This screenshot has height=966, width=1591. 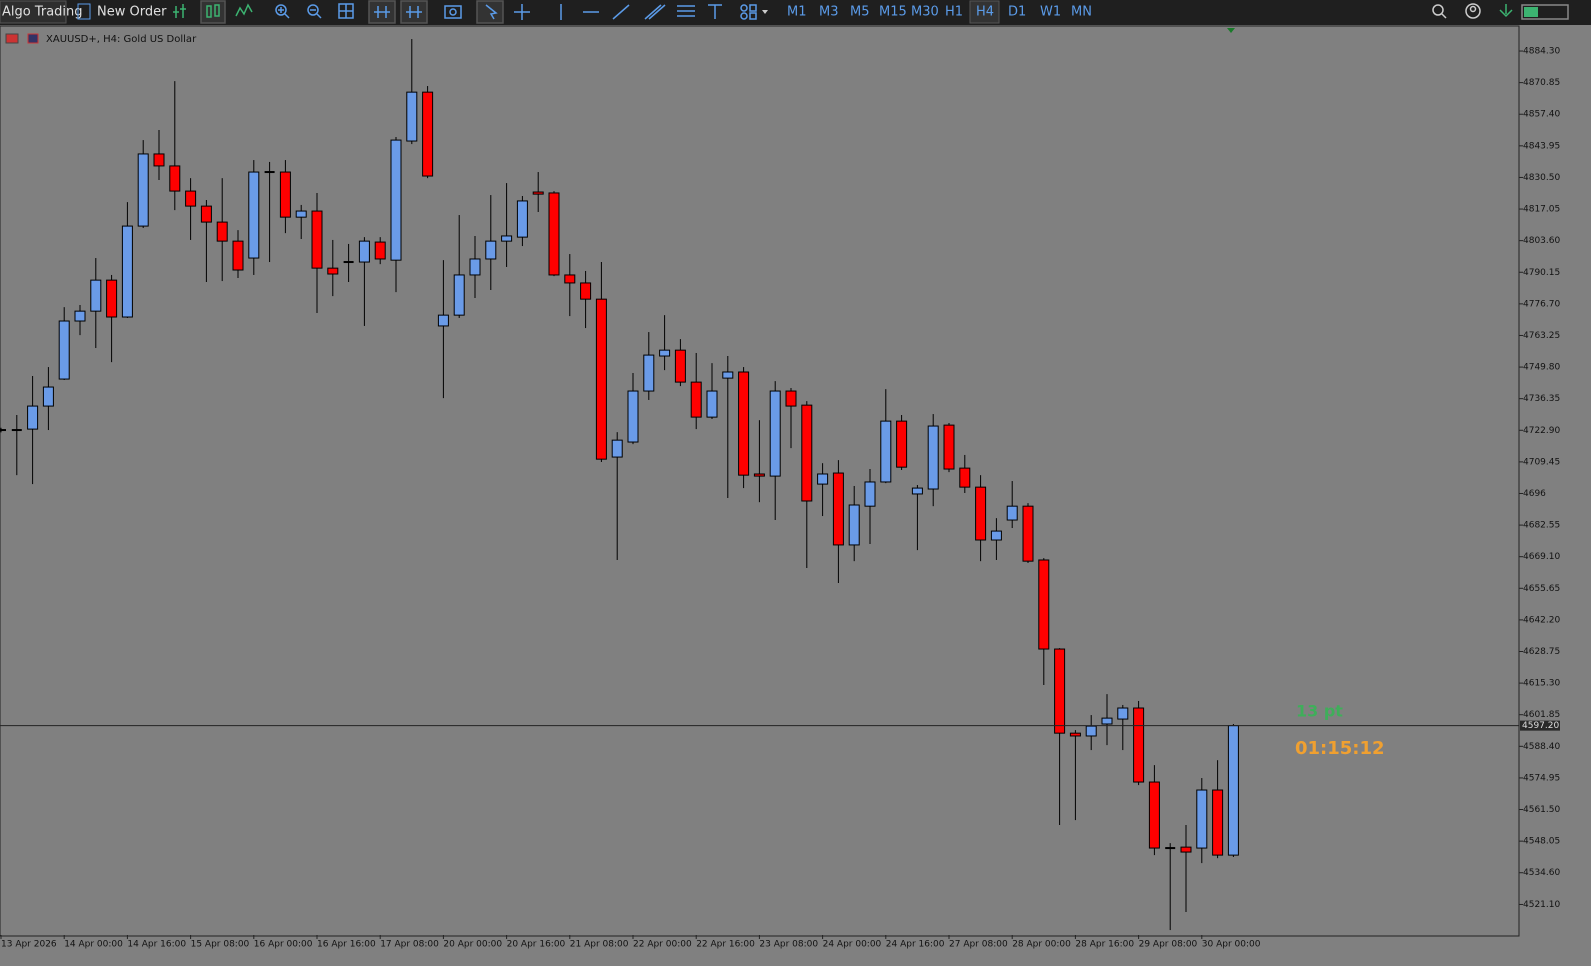 What do you see at coordinates (1541, 557) in the screenshot?
I see `y-tick-label: 4669.10` at bounding box center [1541, 557].